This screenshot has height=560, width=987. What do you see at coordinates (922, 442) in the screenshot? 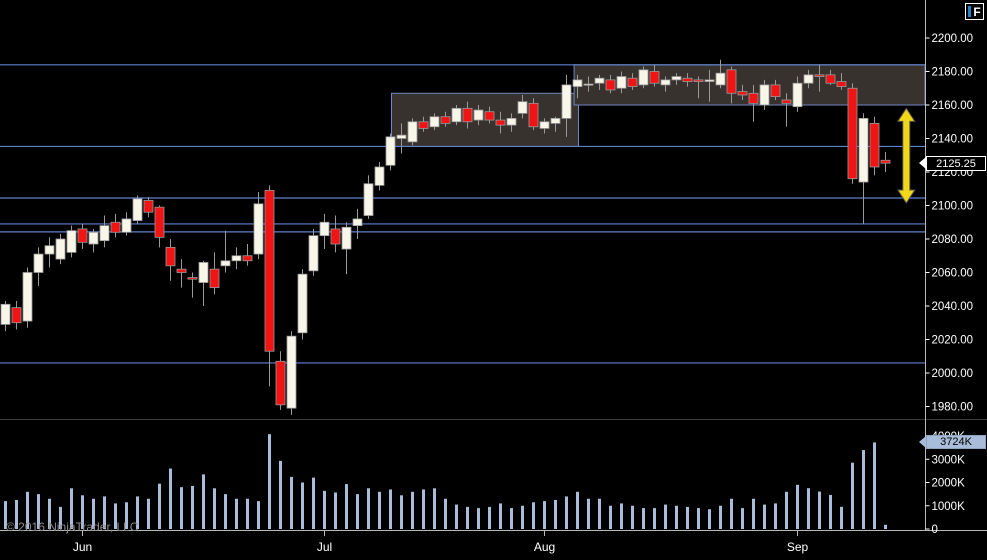
I see `volume-marker-arrow-icon` at bounding box center [922, 442].